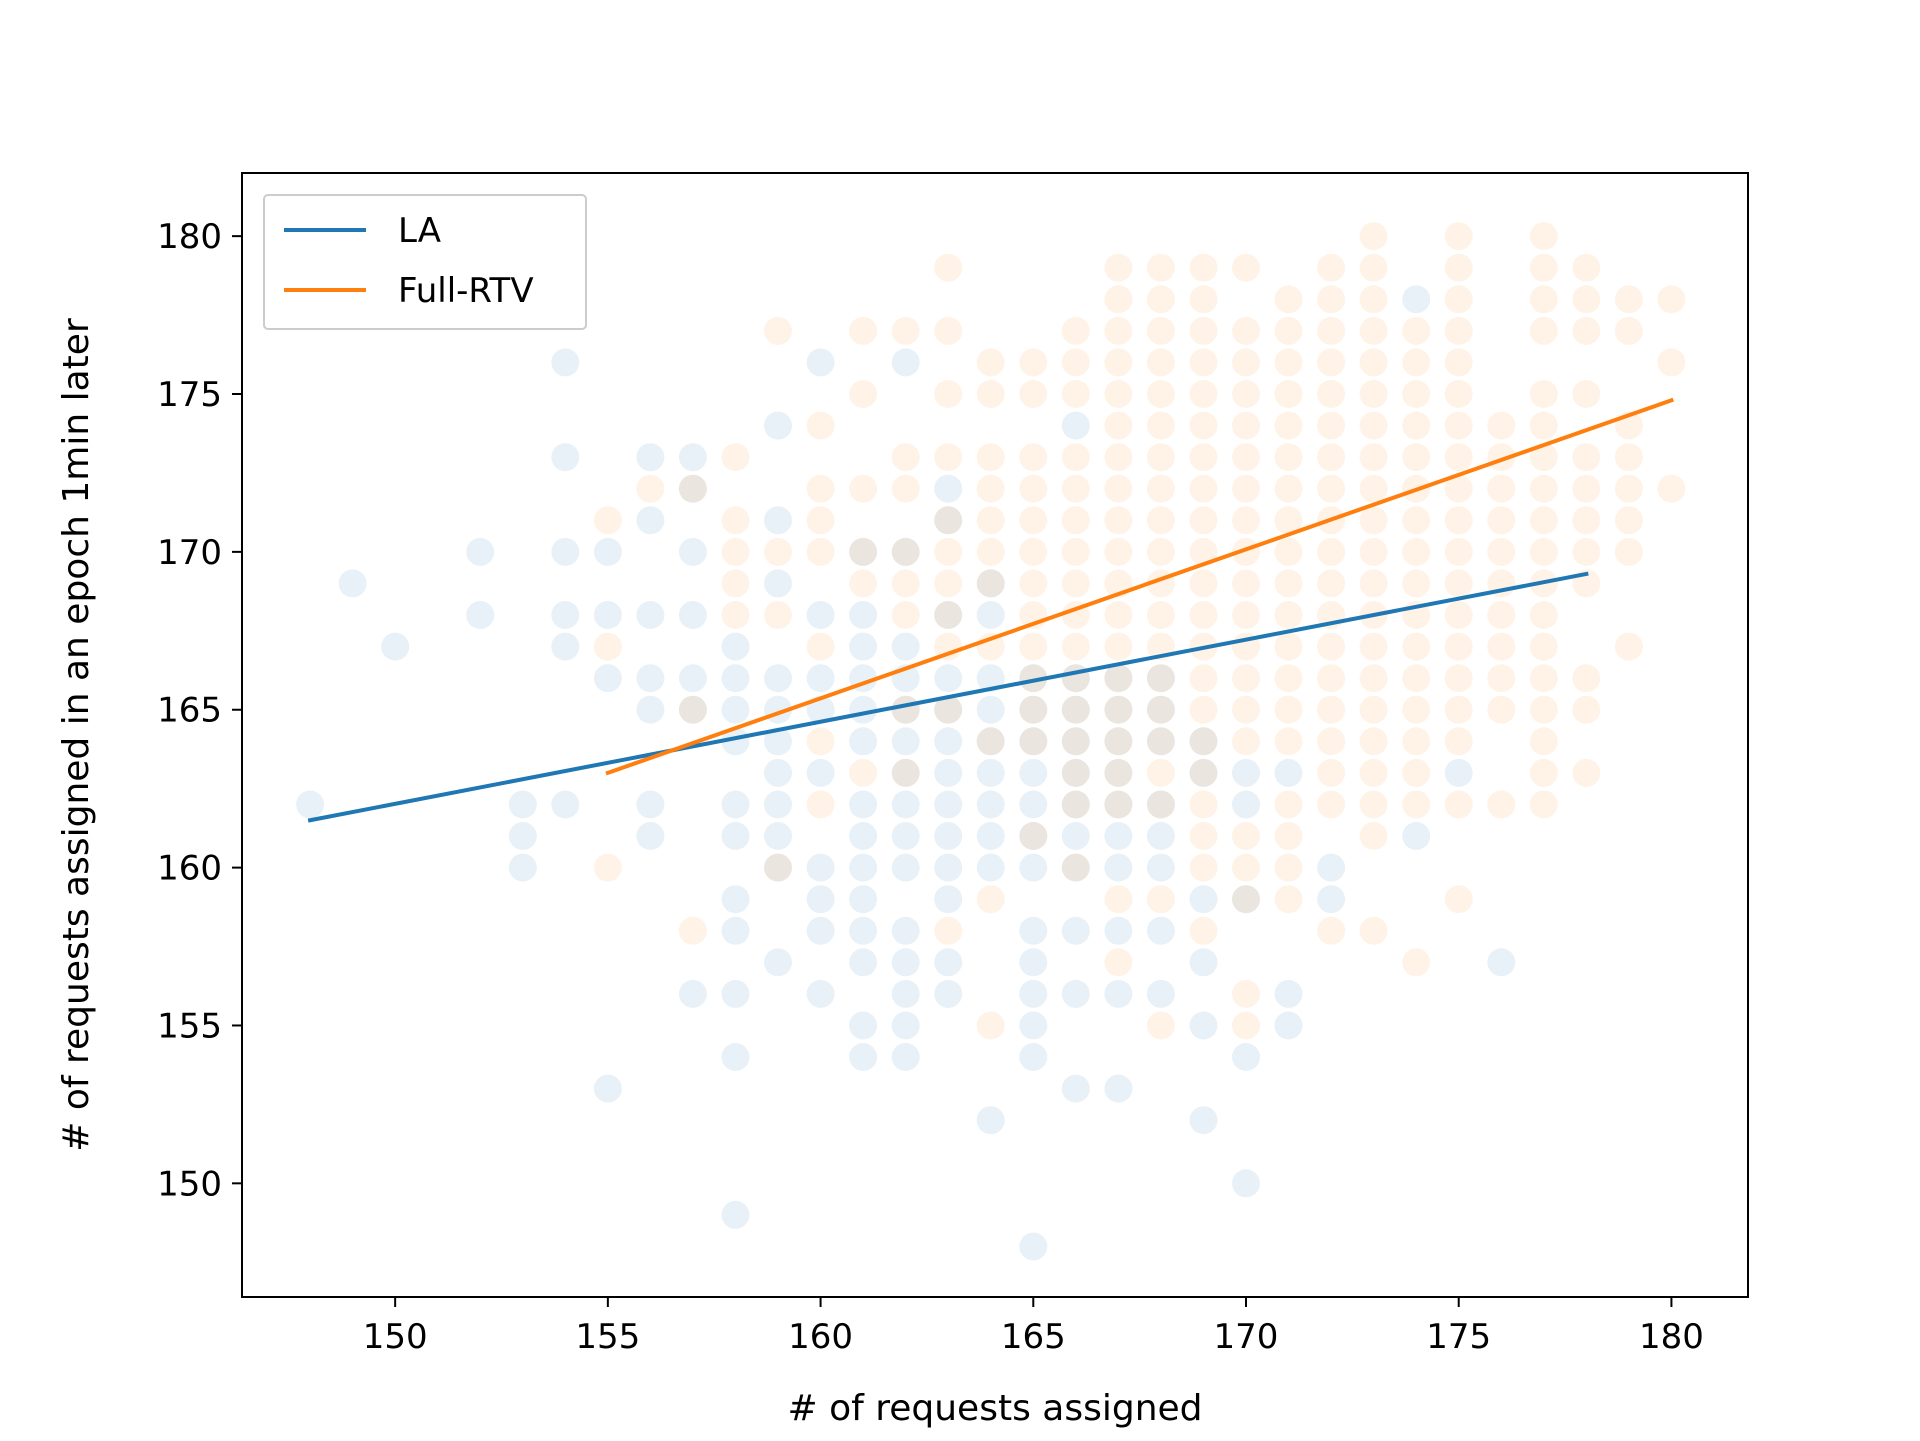 Image resolution: width=1920 pixels, height=1441 pixels. Describe the element at coordinates (1033, 1327) in the screenshot. I see `x-axis-ticks: 150 155 160 165 170 175 180` at that location.